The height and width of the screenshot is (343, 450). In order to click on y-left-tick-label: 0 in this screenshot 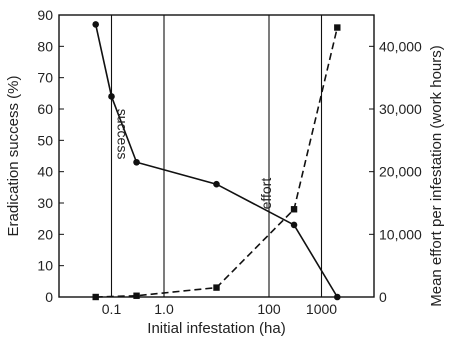, I will do `click(49, 297)`.